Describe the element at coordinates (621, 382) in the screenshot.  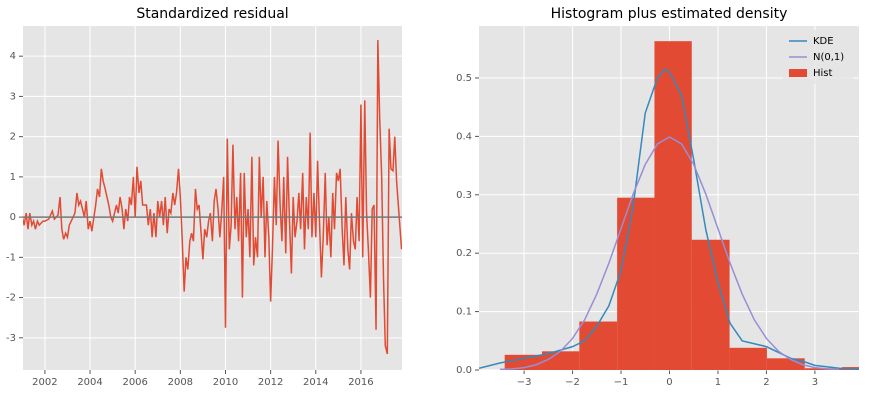
I see `x-tick-label: −1` at that location.